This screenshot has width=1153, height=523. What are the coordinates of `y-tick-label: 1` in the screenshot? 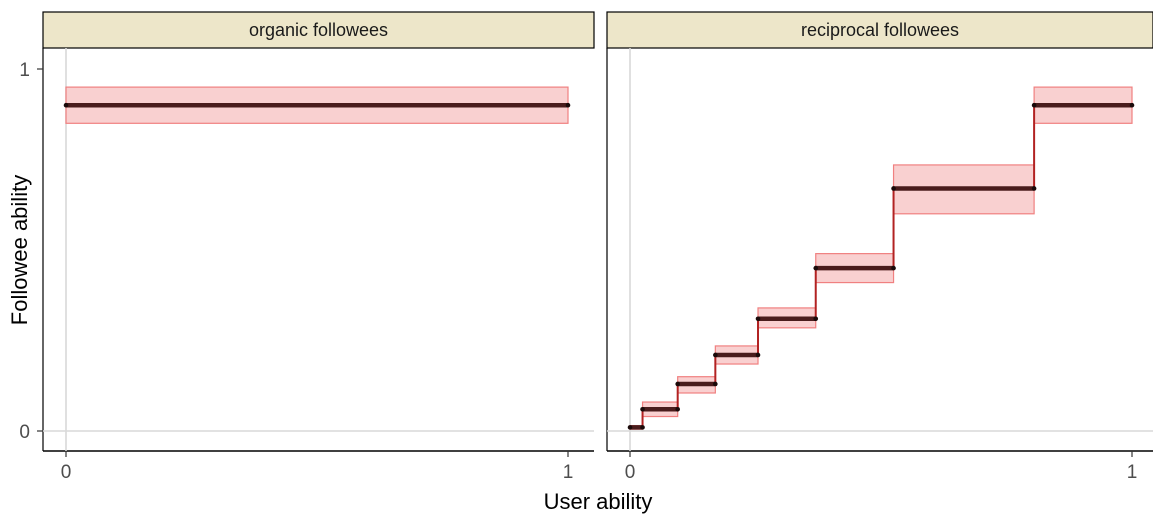 It's located at (24, 70).